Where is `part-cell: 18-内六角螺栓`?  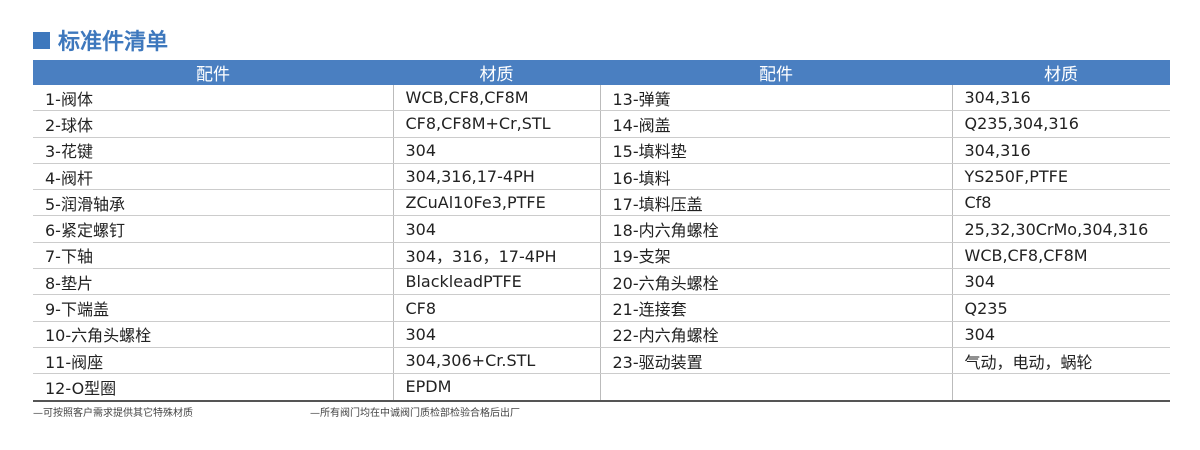
part-cell: 18-内六角螺栓 is located at coordinates (776, 229).